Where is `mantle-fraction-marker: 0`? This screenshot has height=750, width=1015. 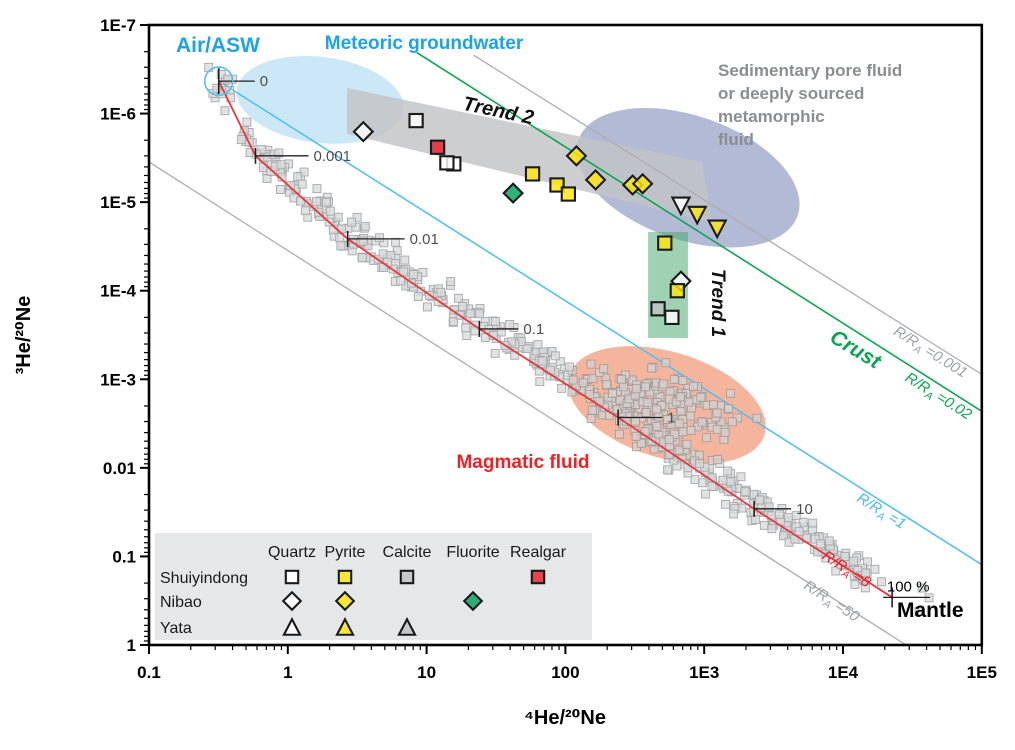 mantle-fraction-marker: 0 is located at coordinates (242, 81).